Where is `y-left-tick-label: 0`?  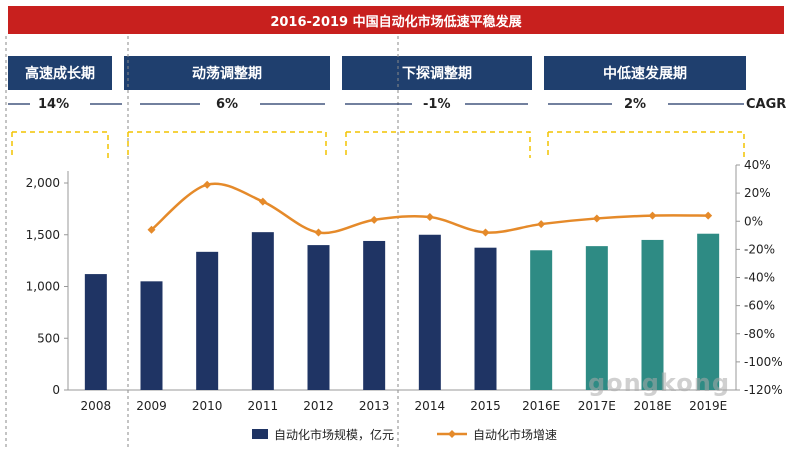
y-left-tick-label: 0 is located at coordinates (56, 390).